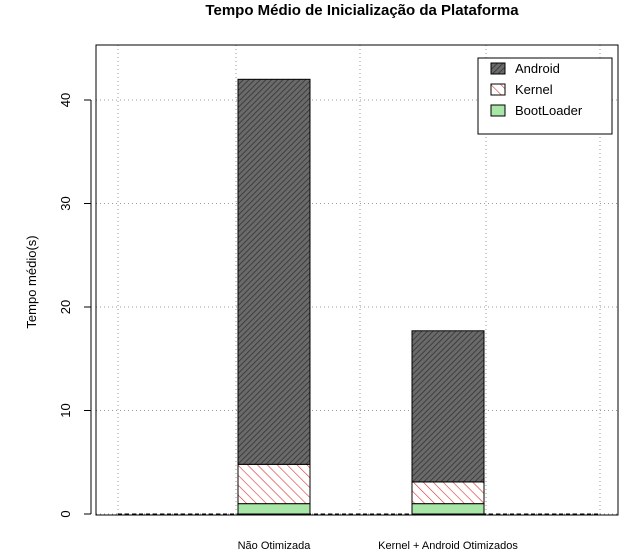 The width and height of the screenshot is (644, 558). Describe the element at coordinates (549, 110) in the screenshot. I see `legend-label-bootloader: BootLoader` at that location.